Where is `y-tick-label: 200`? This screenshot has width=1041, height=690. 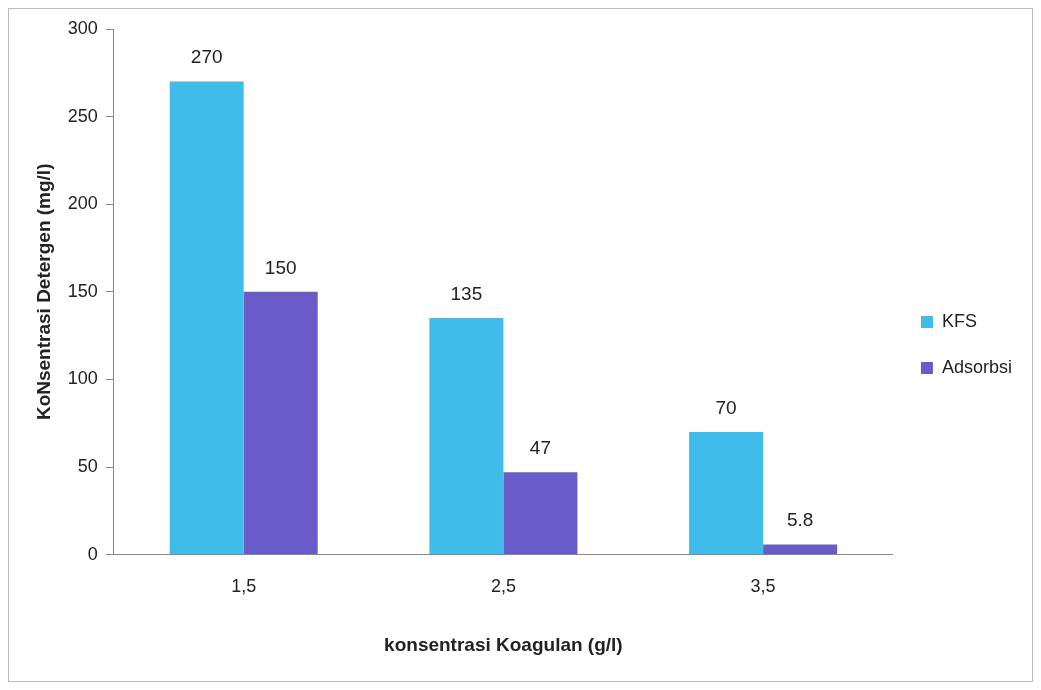
y-tick-label: 200 is located at coordinates (82, 203).